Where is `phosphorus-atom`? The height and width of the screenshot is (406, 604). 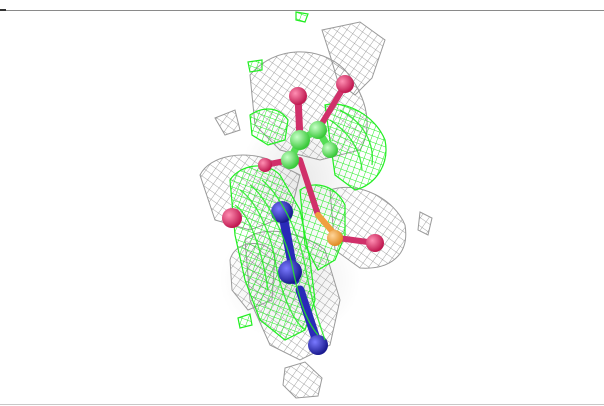 phosphorus-atom is located at coordinates (335, 238).